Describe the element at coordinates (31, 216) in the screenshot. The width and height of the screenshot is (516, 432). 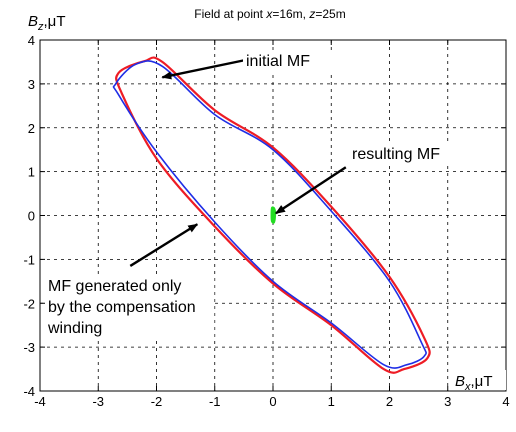
I see `y-tick-label: 0` at that location.